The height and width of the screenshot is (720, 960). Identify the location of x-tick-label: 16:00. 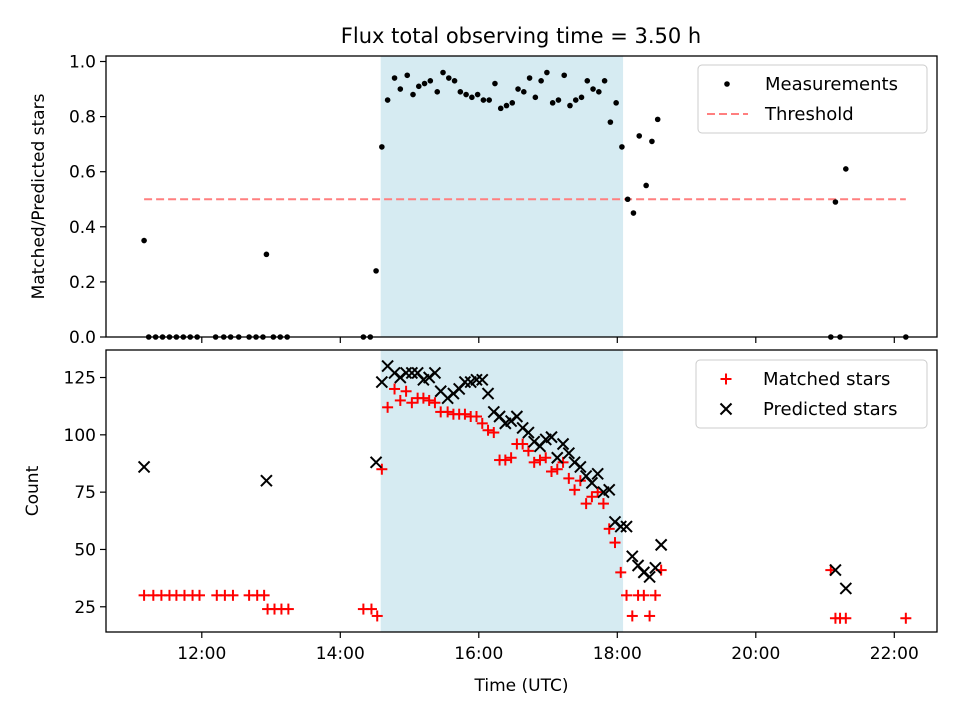
(478, 654).